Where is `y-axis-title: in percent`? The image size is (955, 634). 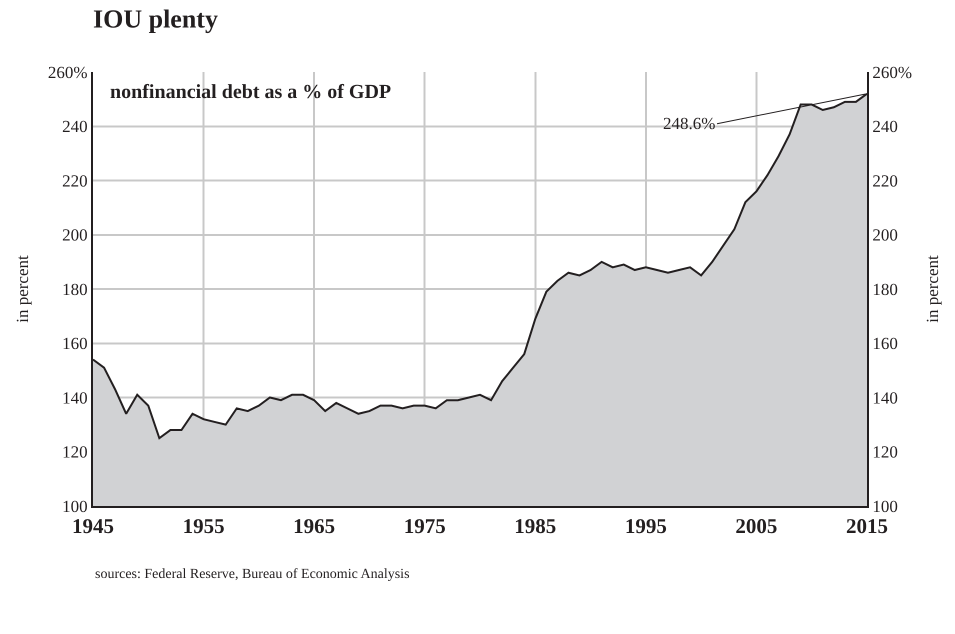 y-axis-title: in percent is located at coordinates (22, 288).